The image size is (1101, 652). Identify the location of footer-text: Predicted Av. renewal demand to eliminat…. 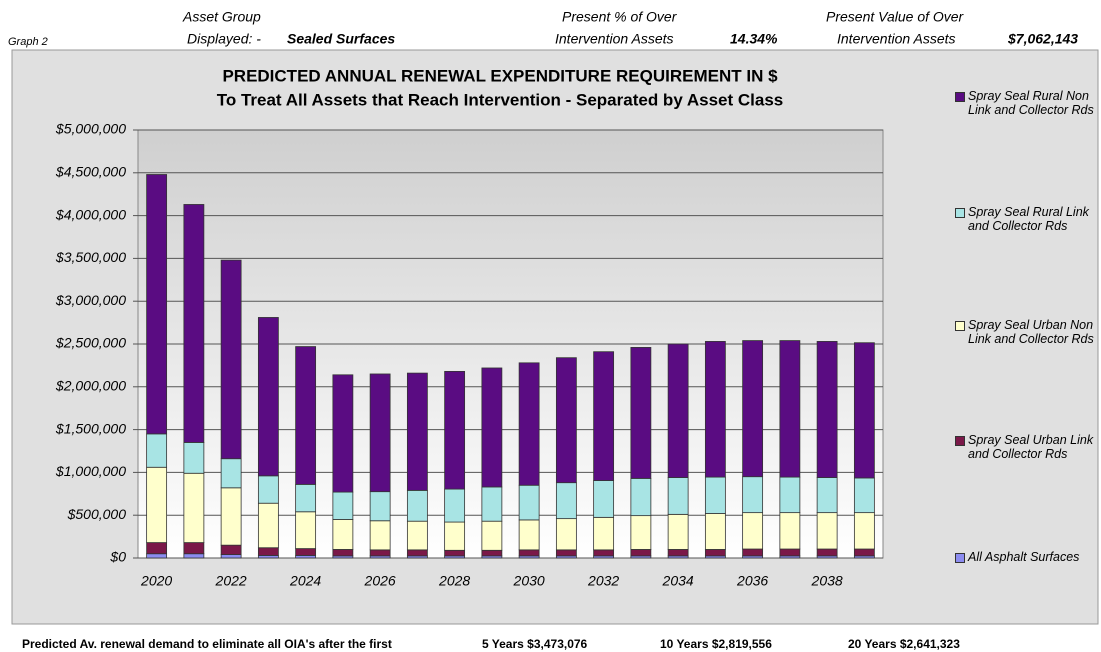
(207, 644).